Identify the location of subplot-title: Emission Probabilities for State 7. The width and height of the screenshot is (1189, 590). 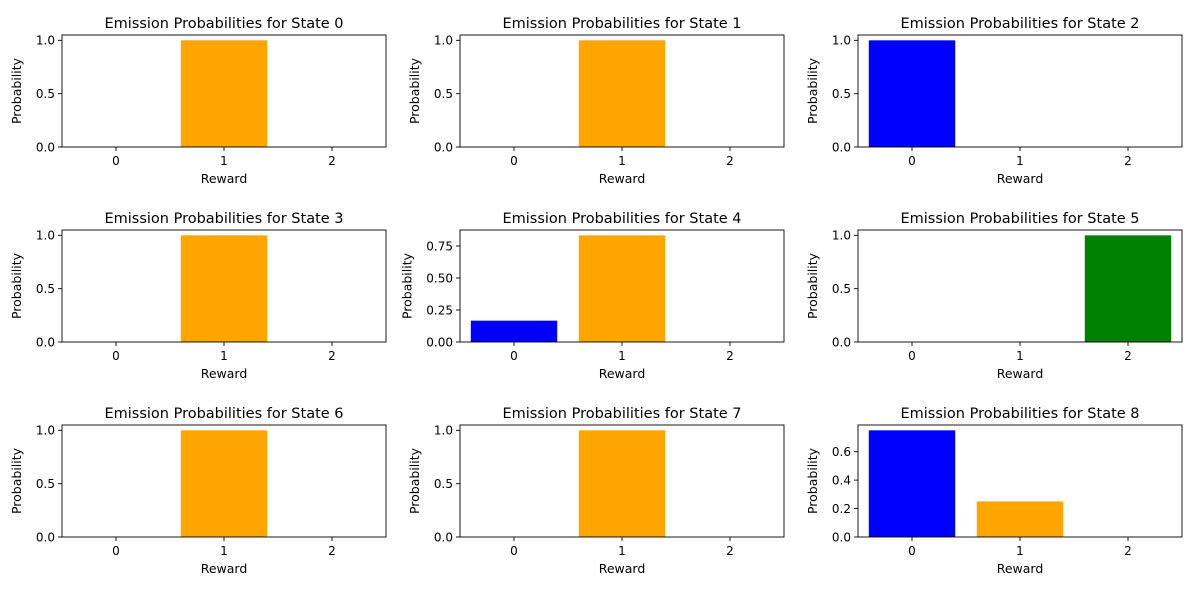
(621, 414).